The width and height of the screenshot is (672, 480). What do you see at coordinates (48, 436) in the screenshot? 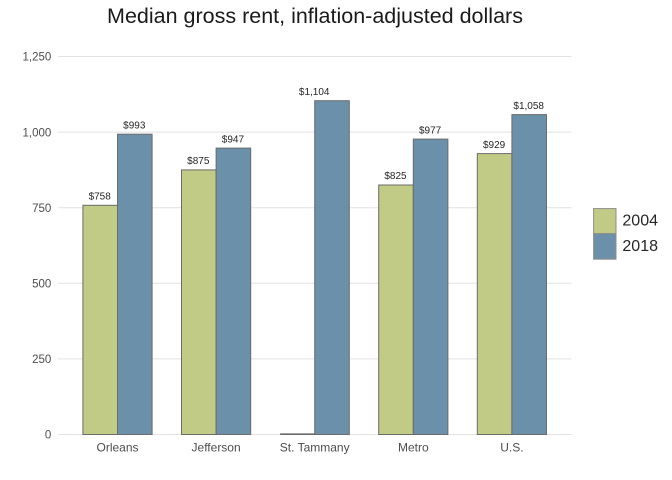
I see `svg-text: 0` at bounding box center [48, 436].